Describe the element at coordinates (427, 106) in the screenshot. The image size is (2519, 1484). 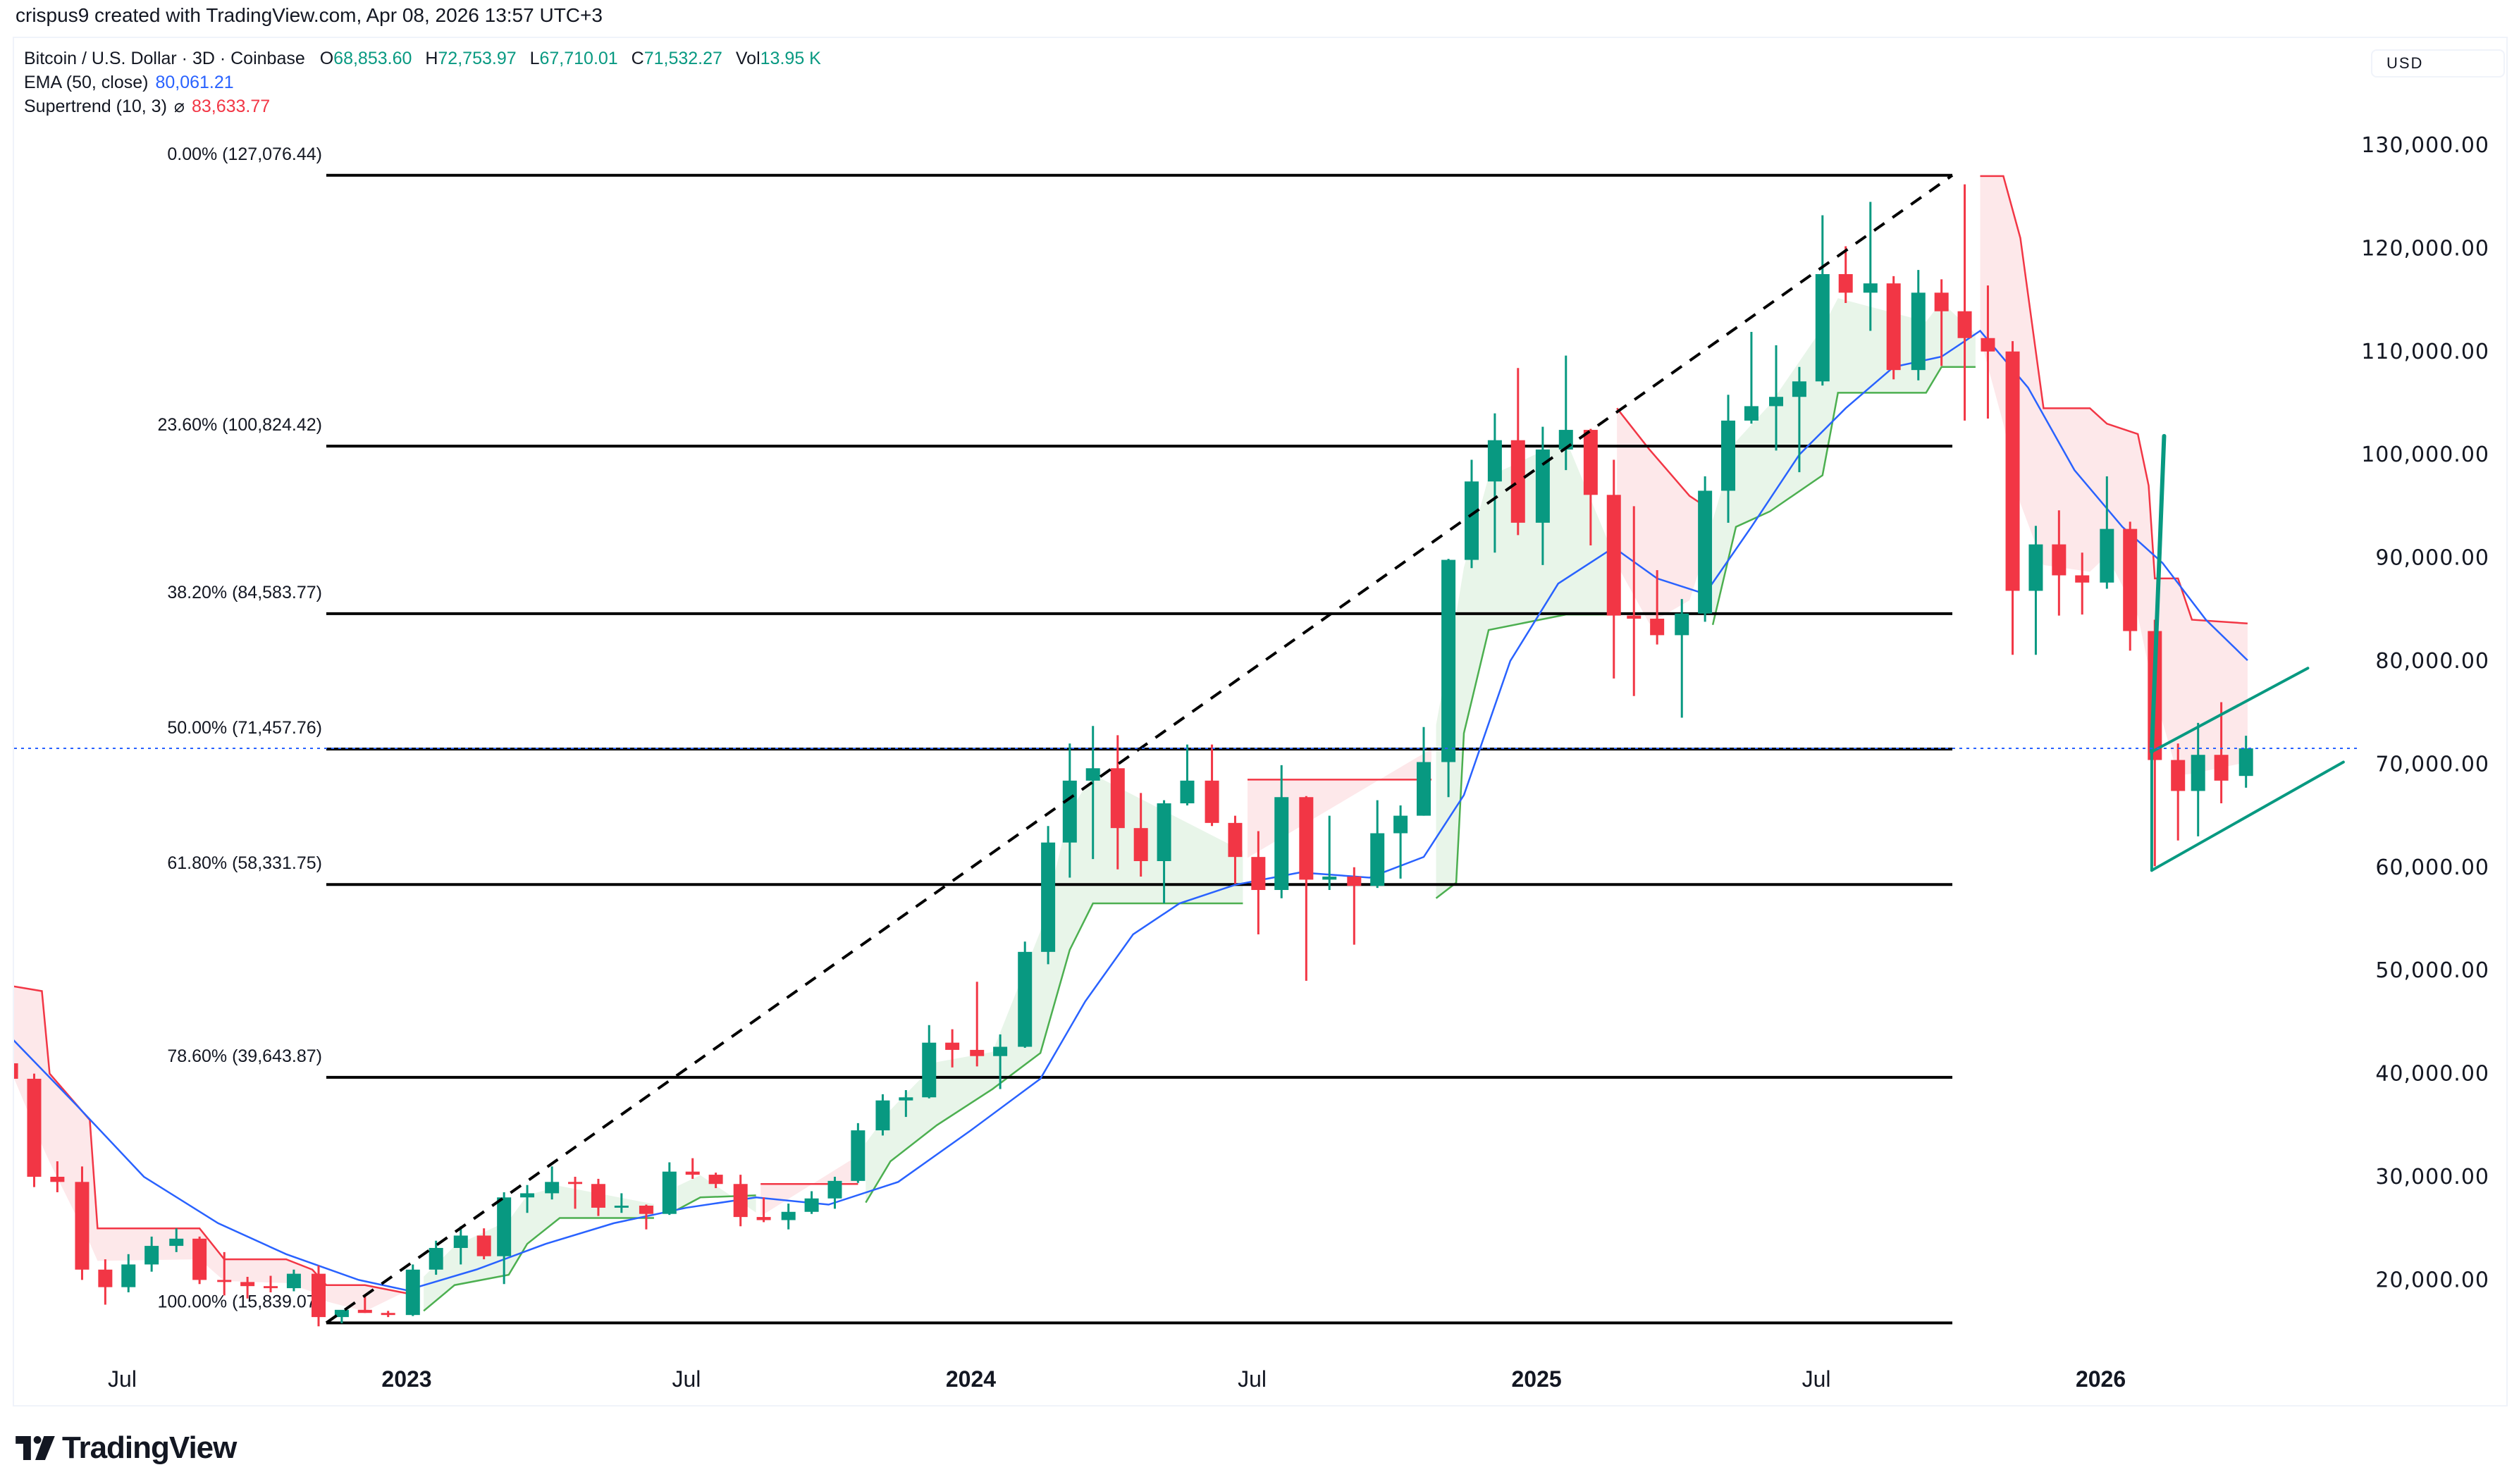
I see `legend-supertrend-row: Supertrend (10, 3) ⌀ 83,633.77` at that location.